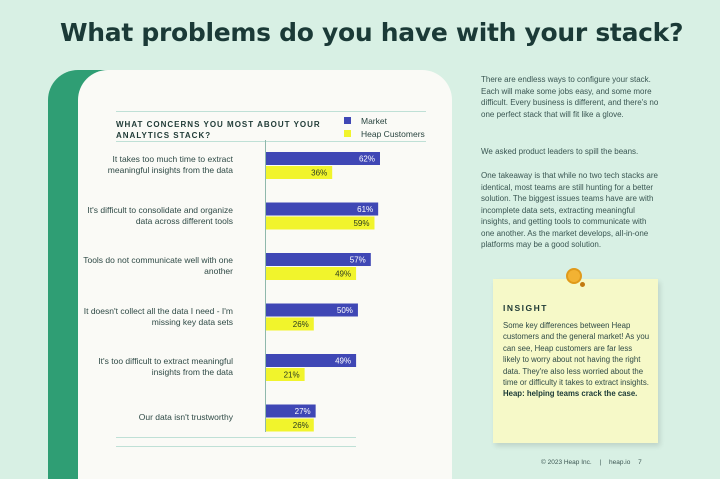  What do you see at coordinates (566, 462) in the screenshot?
I see `footer-copyright: © 2023 Heap Inc.` at bounding box center [566, 462].